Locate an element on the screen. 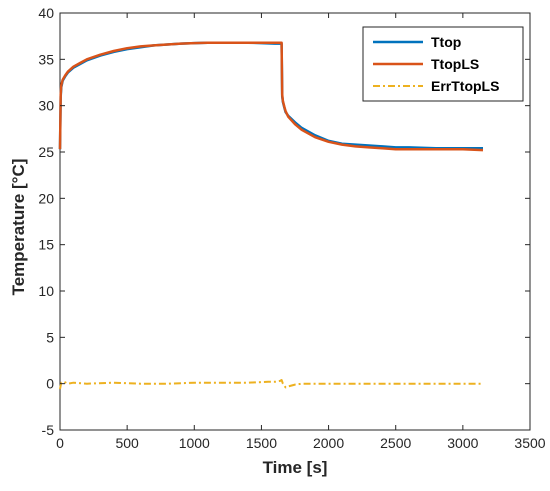  x-axis-title: Time [s] is located at coordinates (295, 467).